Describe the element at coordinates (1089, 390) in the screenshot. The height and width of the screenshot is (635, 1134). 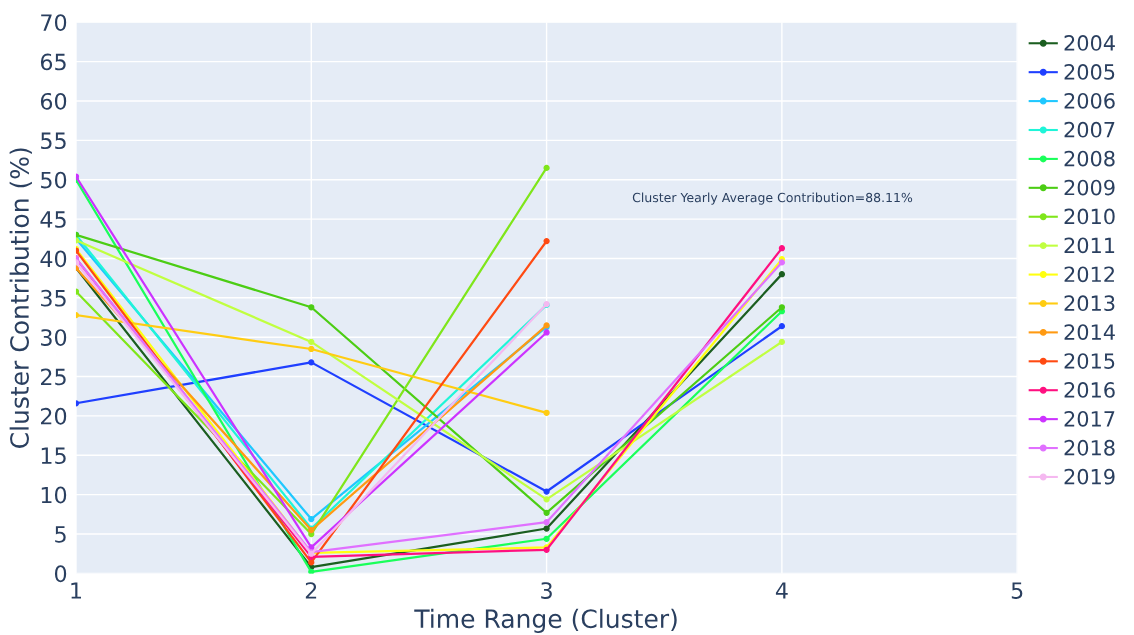
I see `legend-label: 2016` at that location.